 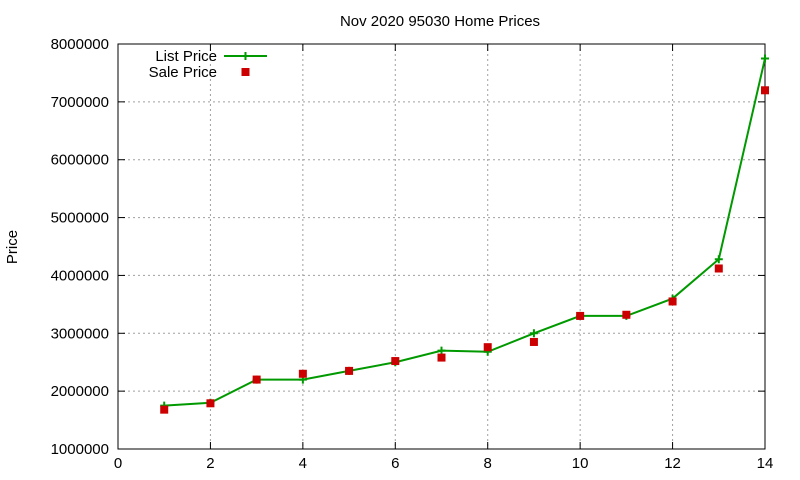 What do you see at coordinates (440, 21) in the screenshot?
I see `chart-title: Nov 2020 95030 Home Prices` at bounding box center [440, 21].